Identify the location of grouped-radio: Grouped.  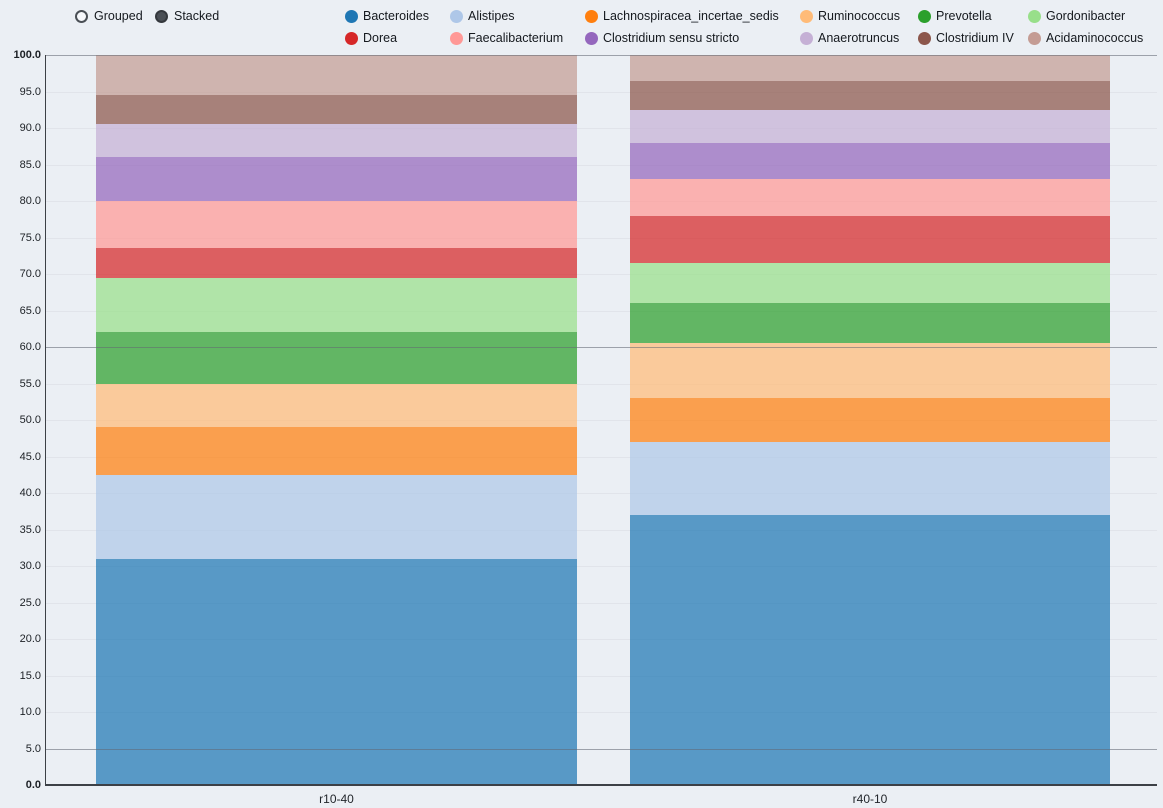
(109, 16).